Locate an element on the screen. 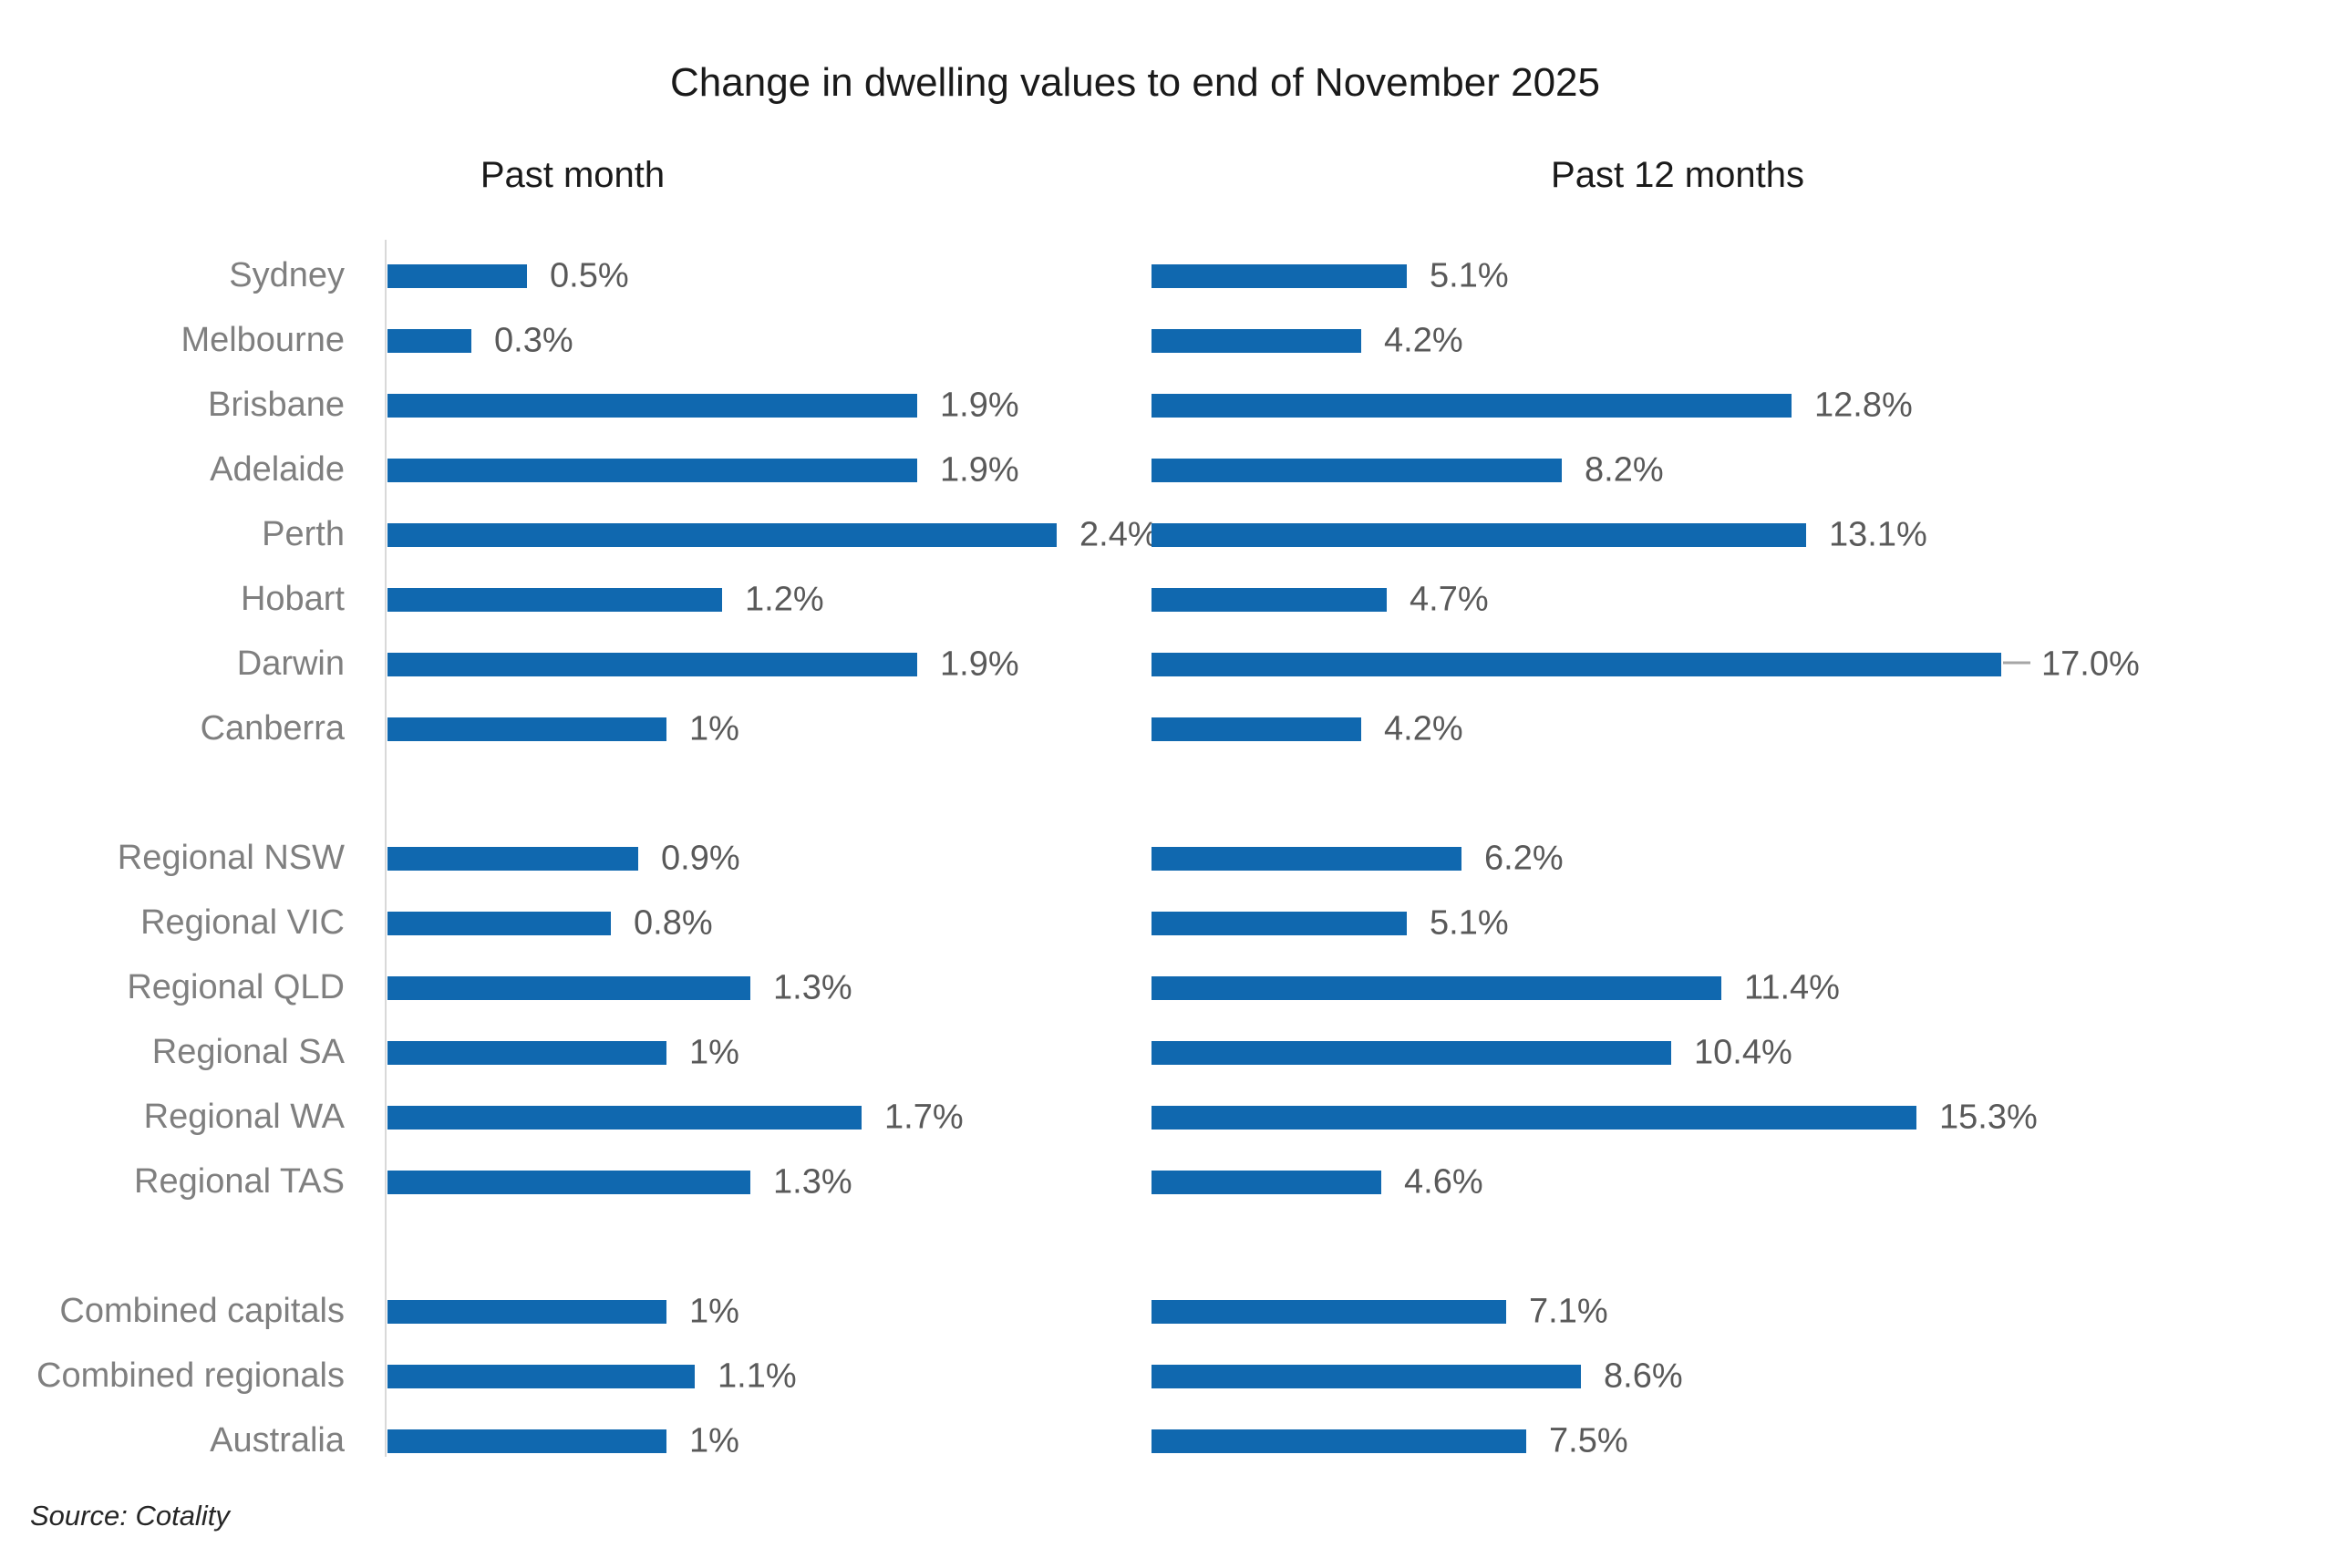 This screenshot has height=1568, width=2334. past-month-value-label: 1.2% is located at coordinates (785, 599).